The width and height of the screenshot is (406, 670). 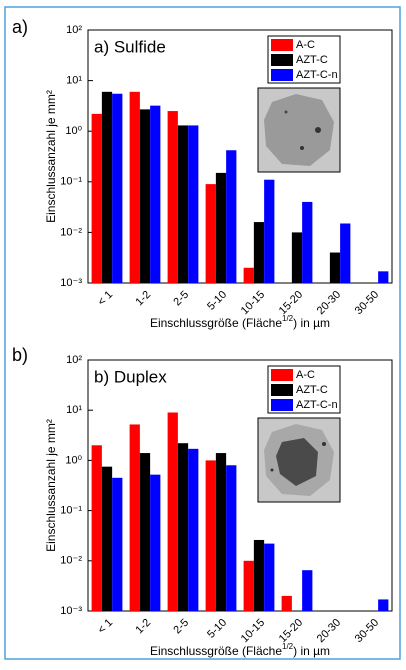 What do you see at coordinates (20, 355) in the screenshot?
I see `panel-label: b)` at bounding box center [20, 355].